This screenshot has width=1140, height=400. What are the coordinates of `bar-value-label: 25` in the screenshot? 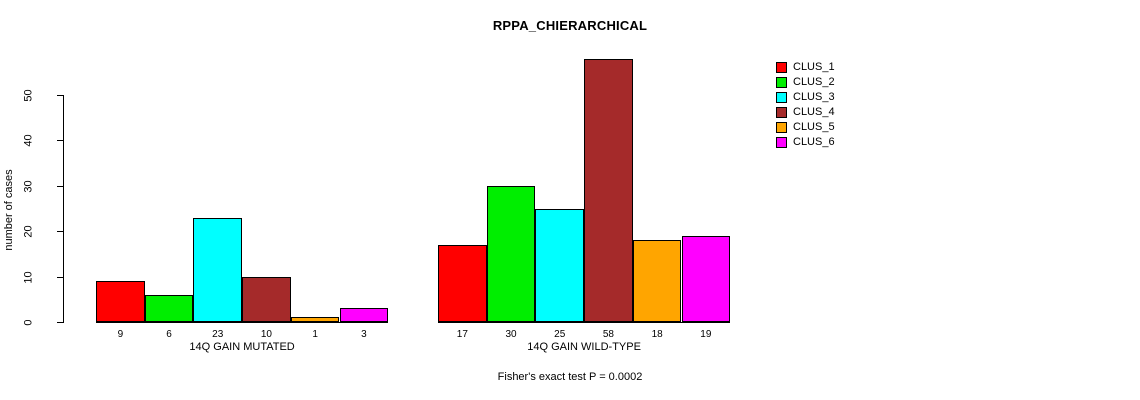 It's located at (560, 334).